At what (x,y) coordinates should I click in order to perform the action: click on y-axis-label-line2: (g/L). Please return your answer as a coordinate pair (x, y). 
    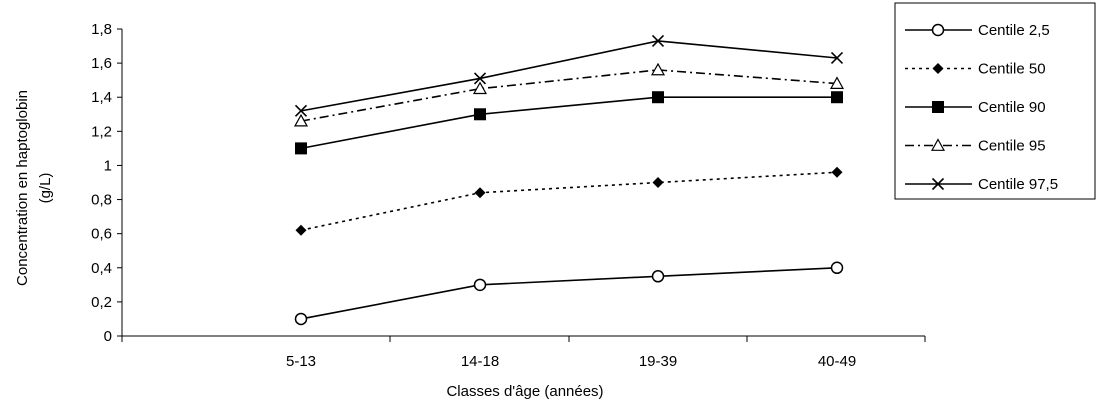
    Looking at the image, I should click on (45, 188).